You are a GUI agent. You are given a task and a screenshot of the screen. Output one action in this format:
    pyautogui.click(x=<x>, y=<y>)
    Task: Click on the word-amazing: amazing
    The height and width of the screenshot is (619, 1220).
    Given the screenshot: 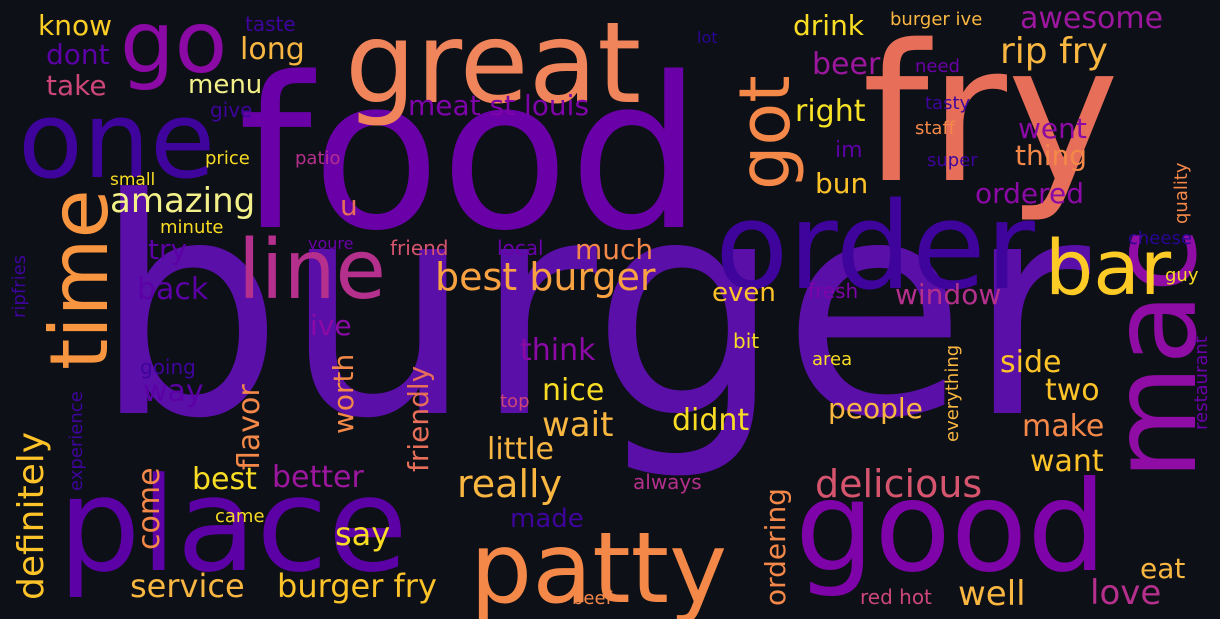 What is the action you would take?
    pyautogui.click(x=183, y=201)
    